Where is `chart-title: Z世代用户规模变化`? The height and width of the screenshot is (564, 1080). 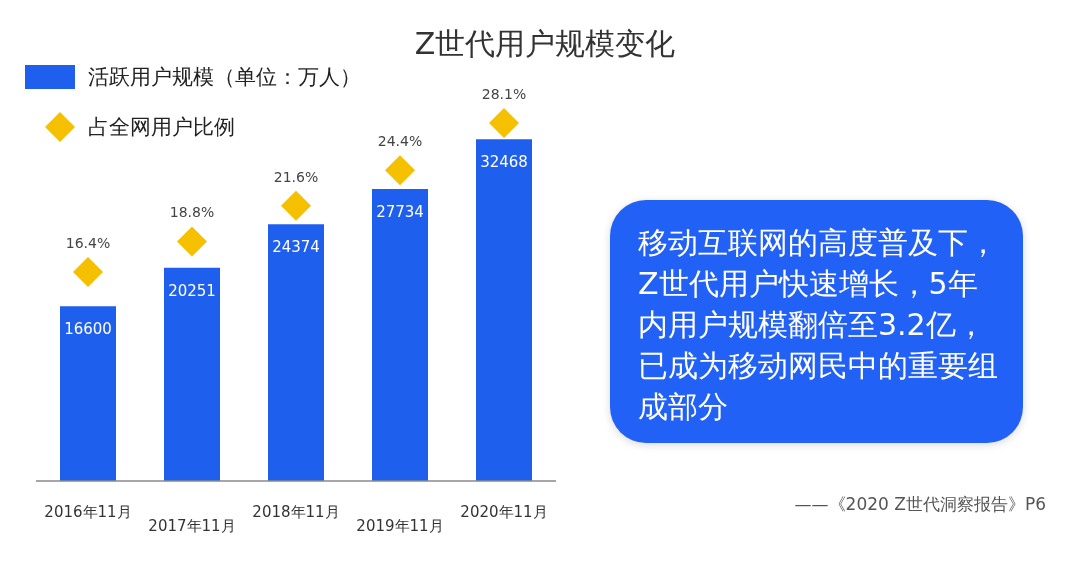 chart-title: Z世代用户规模变化 is located at coordinates (545, 44).